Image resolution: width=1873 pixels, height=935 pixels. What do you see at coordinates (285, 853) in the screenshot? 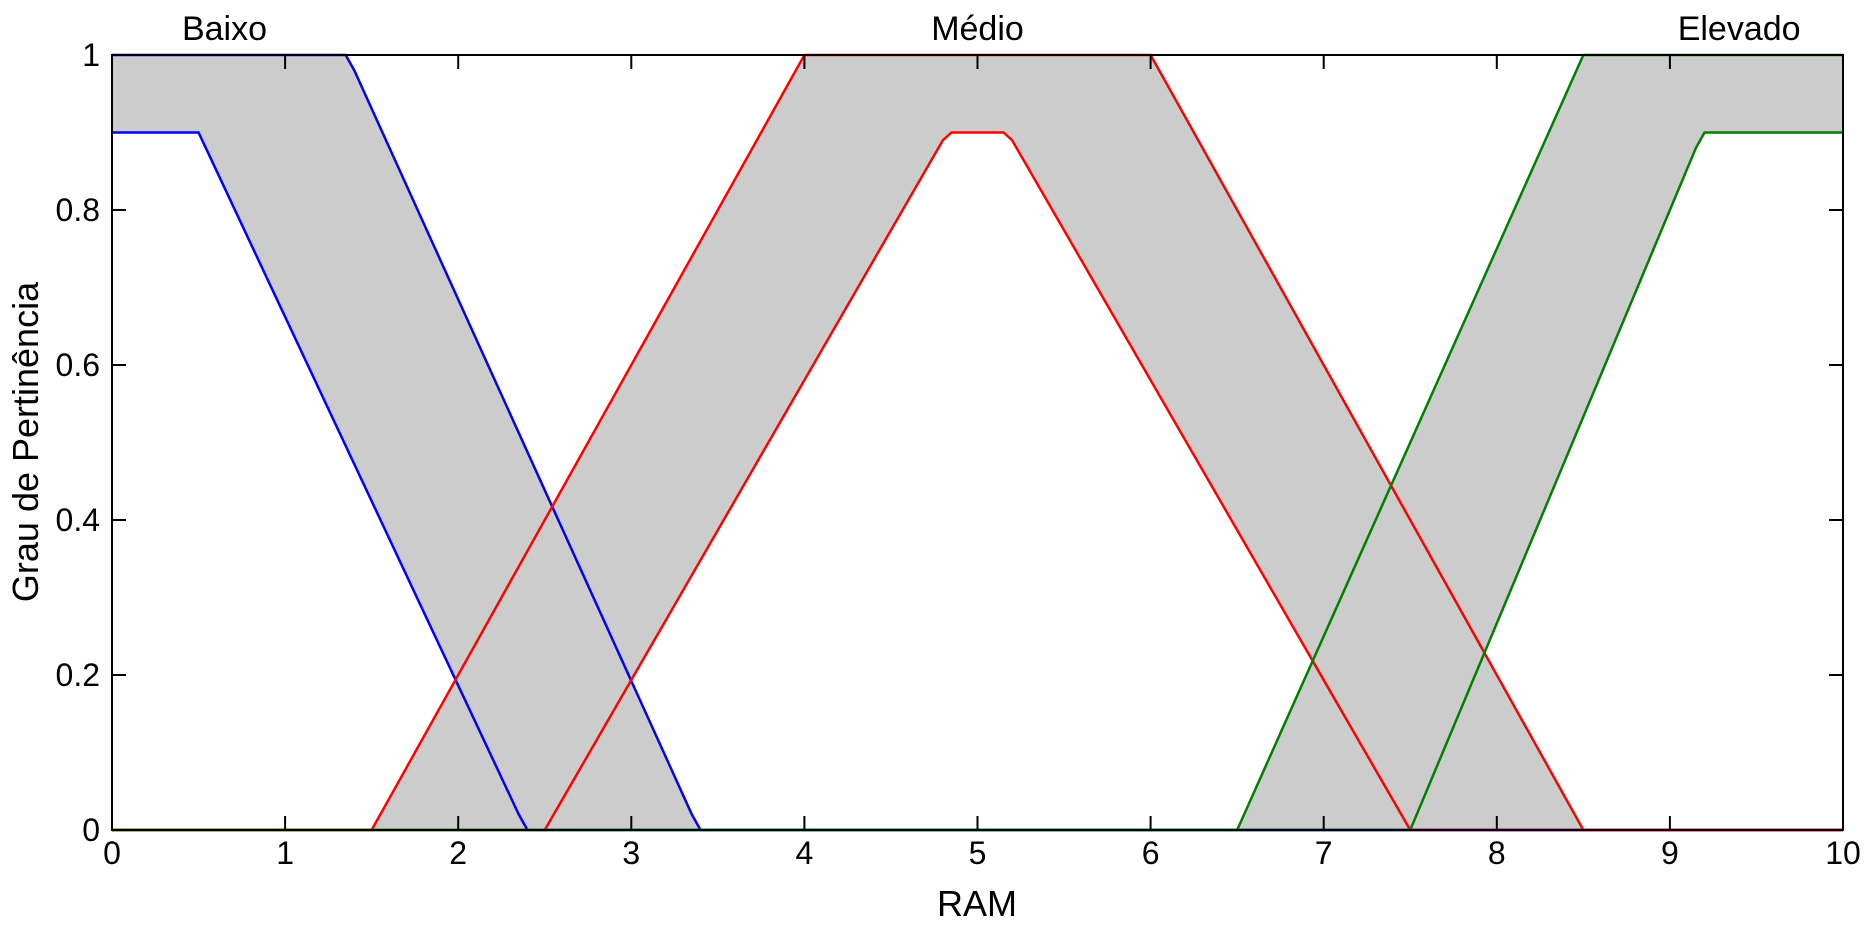
I see `x-tick-label: 1` at bounding box center [285, 853].